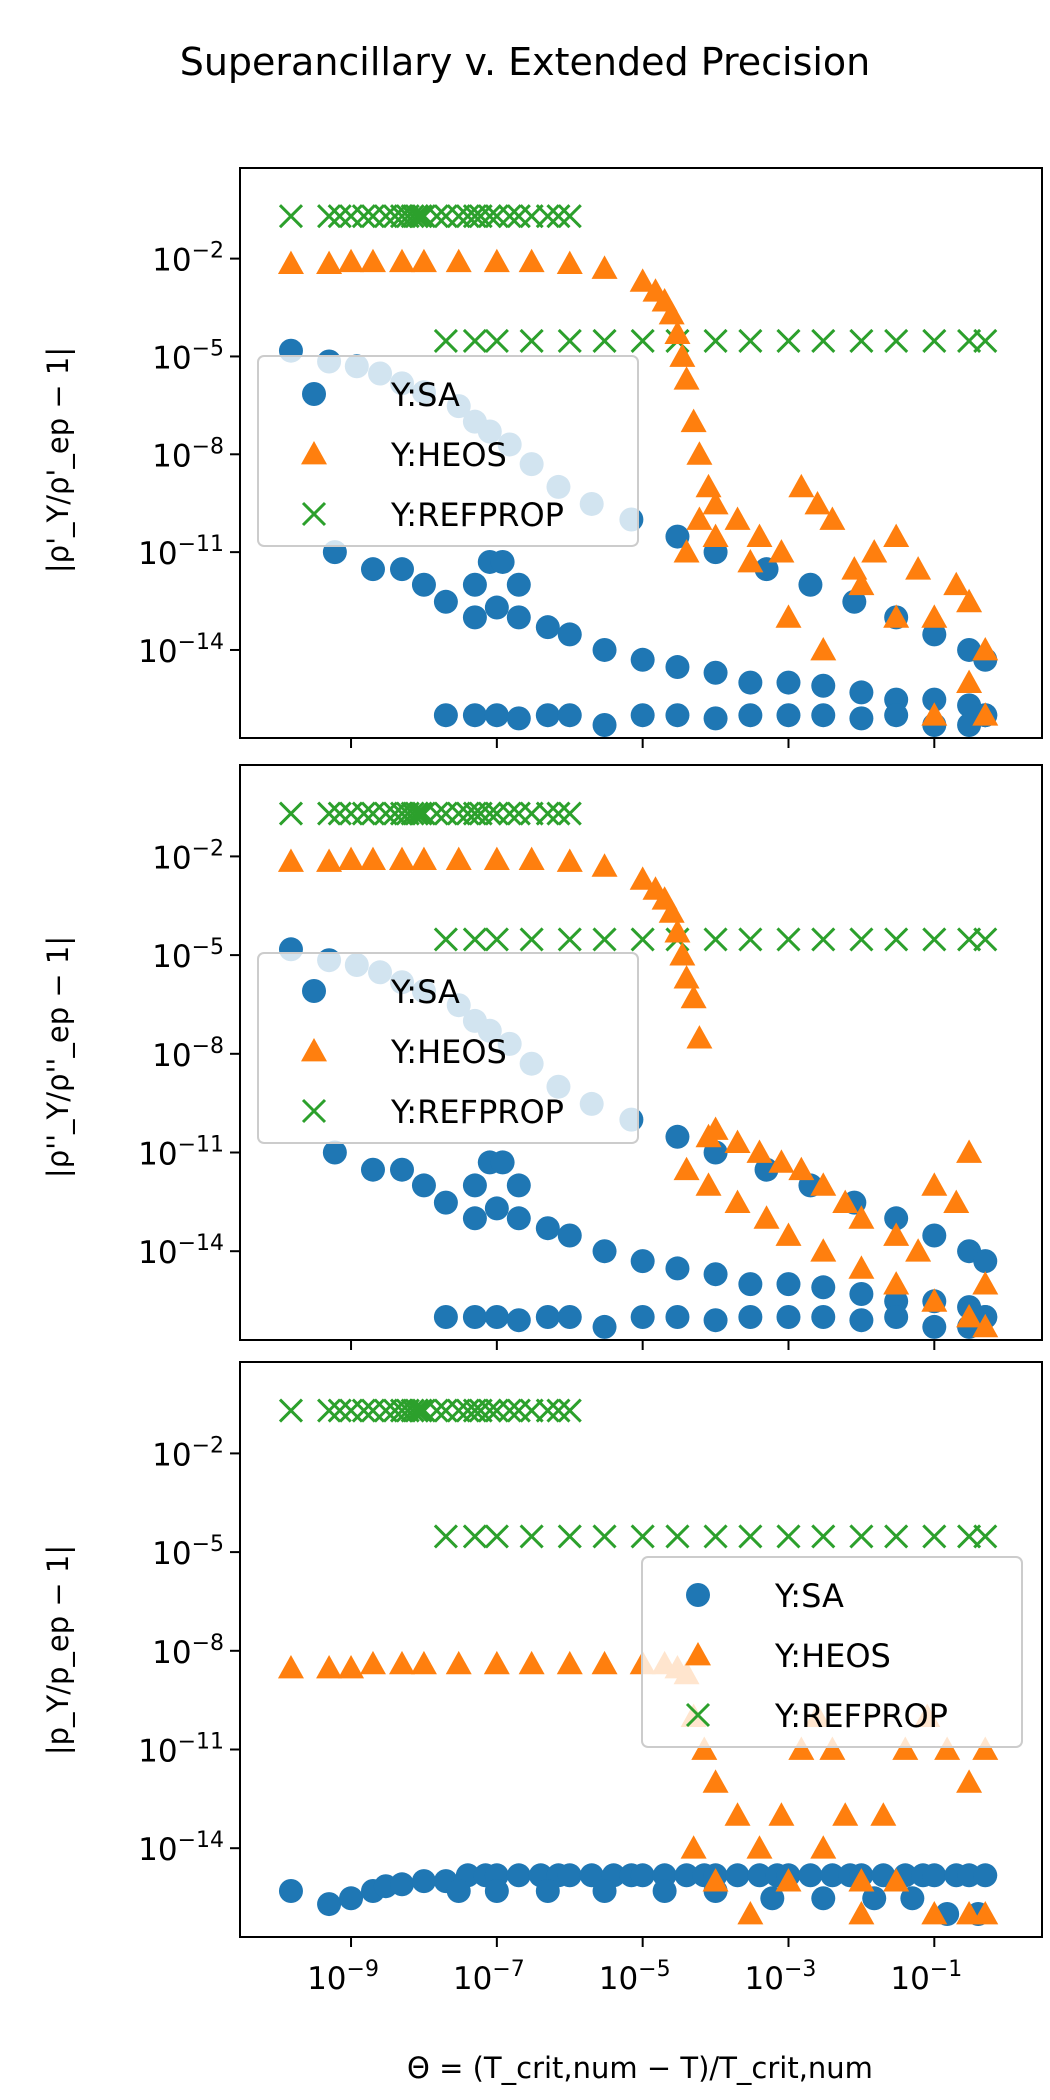 The height and width of the screenshot is (2100, 1050). Describe the element at coordinates (448, 455) in the screenshot. I see `legend-label: Y:HEOS` at that location.